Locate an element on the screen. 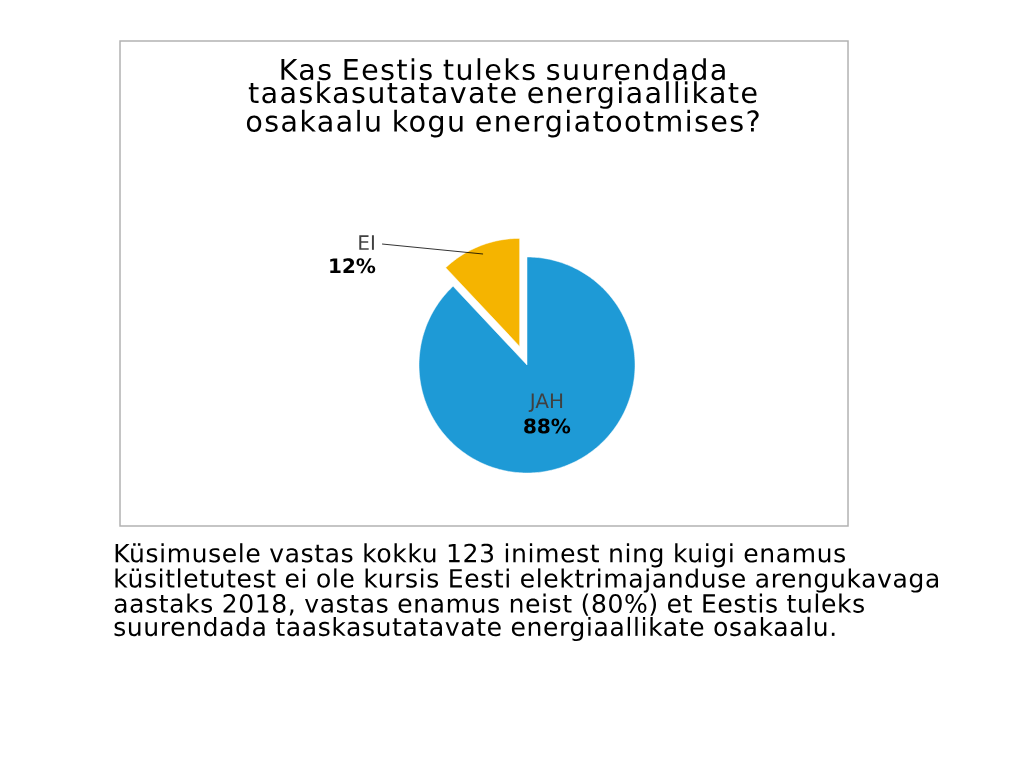 The height and width of the screenshot is (768, 1024). slice-label: EI is located at coordinates (366, 242).